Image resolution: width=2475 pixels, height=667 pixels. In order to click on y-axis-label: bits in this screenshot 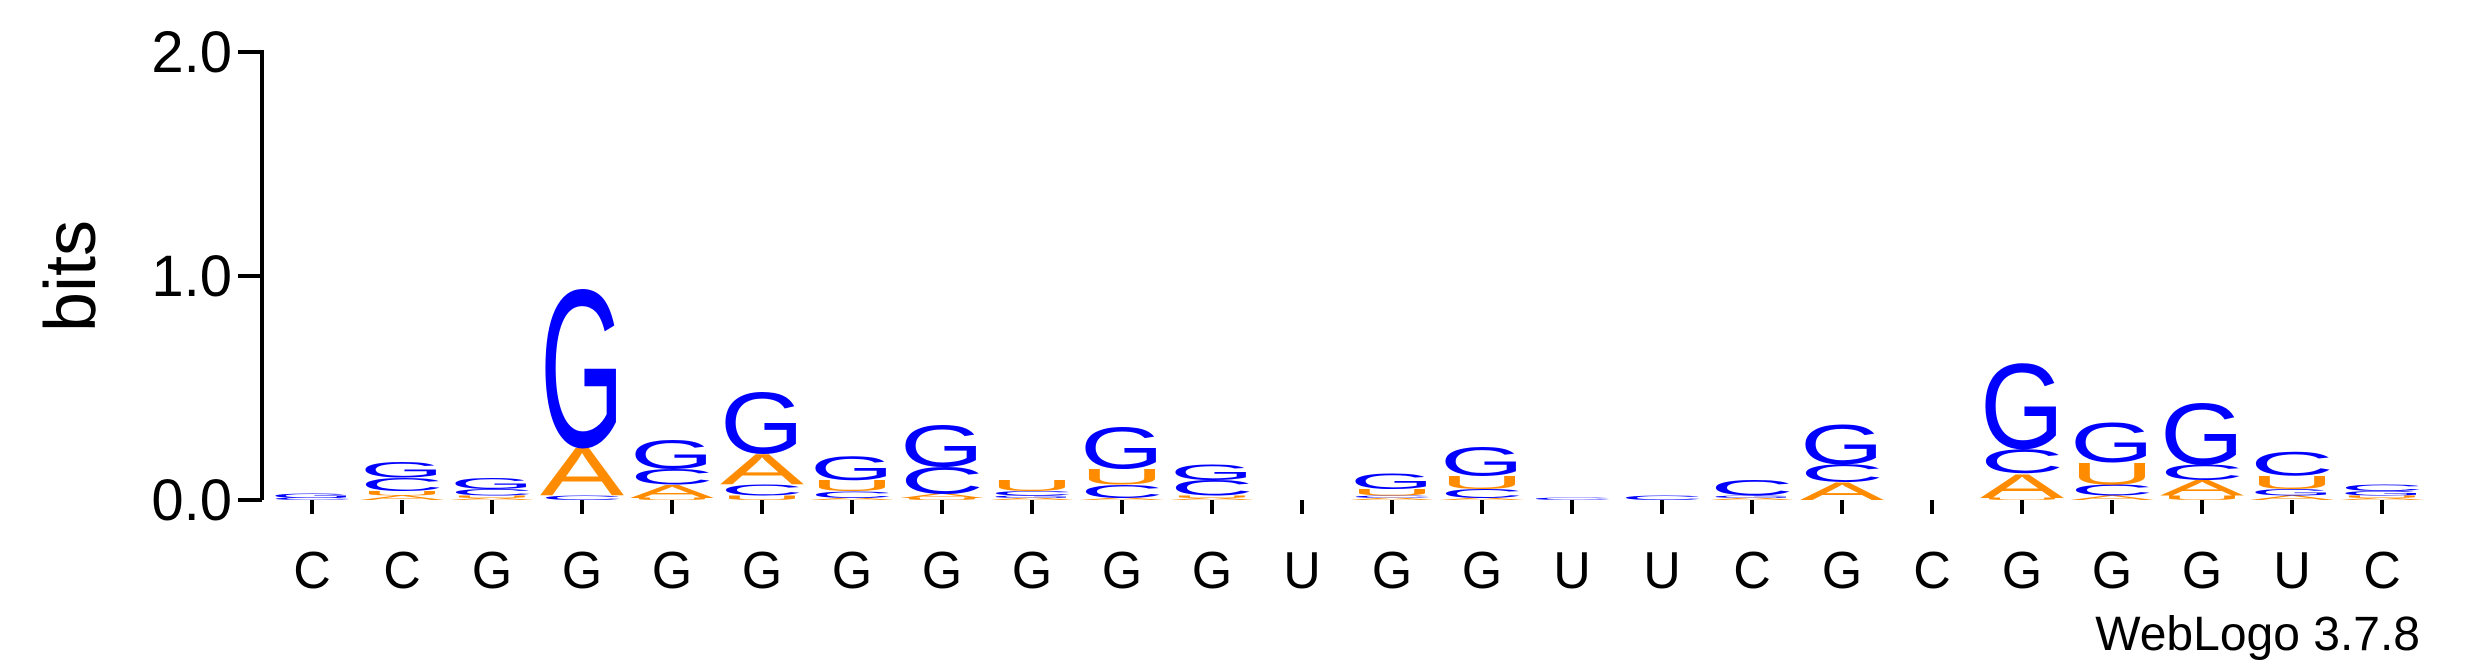, I will do `click(71, 276)`.